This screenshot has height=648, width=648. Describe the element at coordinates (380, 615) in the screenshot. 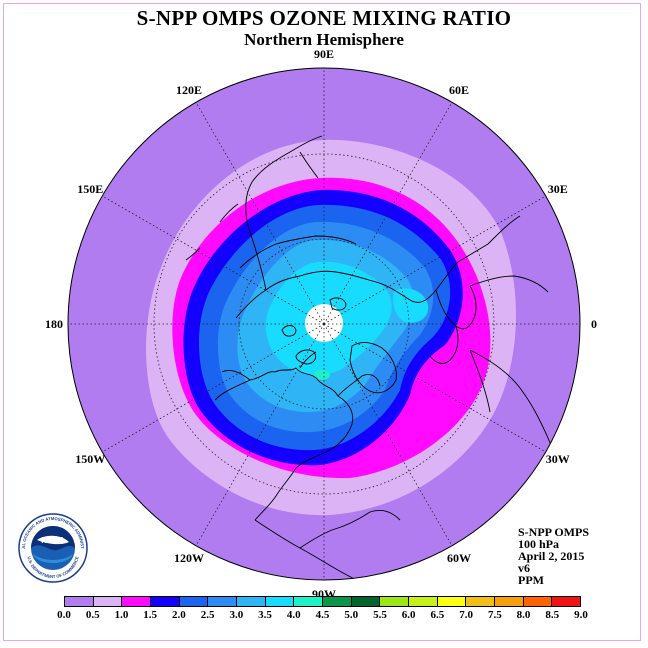

I see `legend-tick-label: 5.5` at that location.